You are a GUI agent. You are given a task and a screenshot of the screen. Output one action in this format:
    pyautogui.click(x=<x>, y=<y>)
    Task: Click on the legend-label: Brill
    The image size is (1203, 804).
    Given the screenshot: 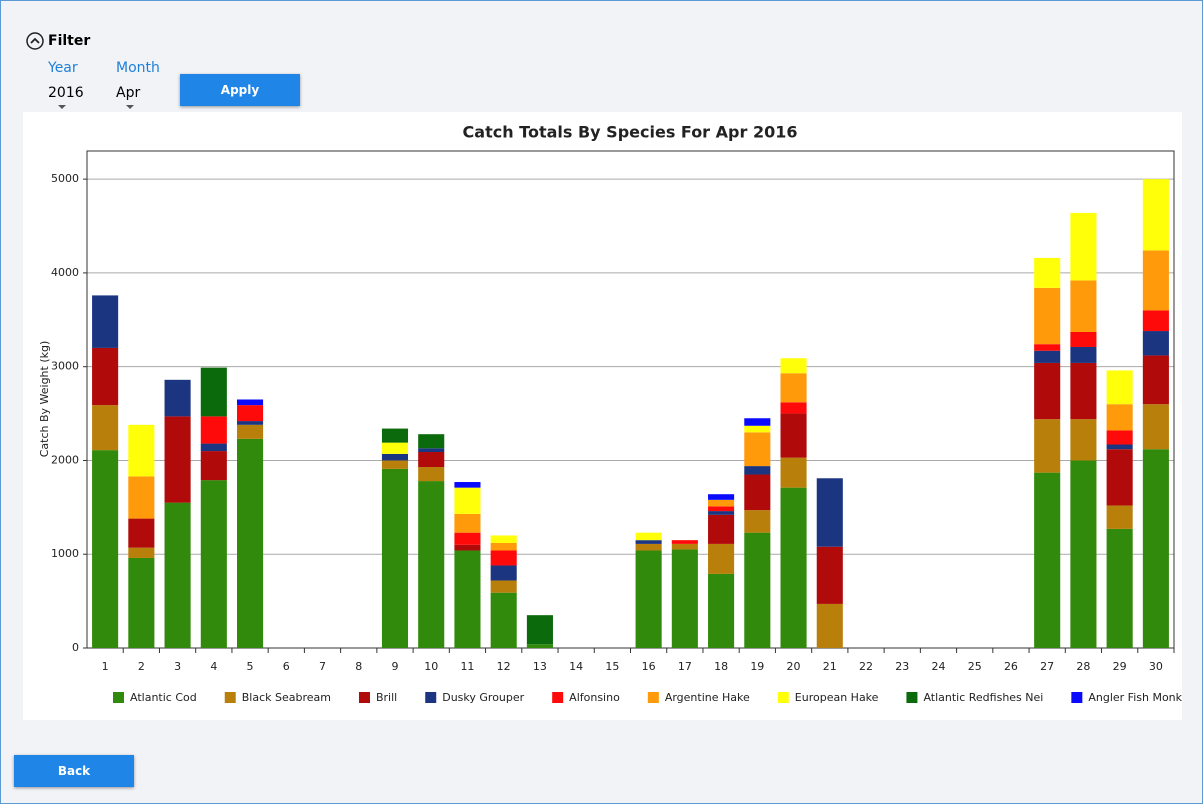 What is the action you would take?
    pyautogui.click(x=386, y=697)
    